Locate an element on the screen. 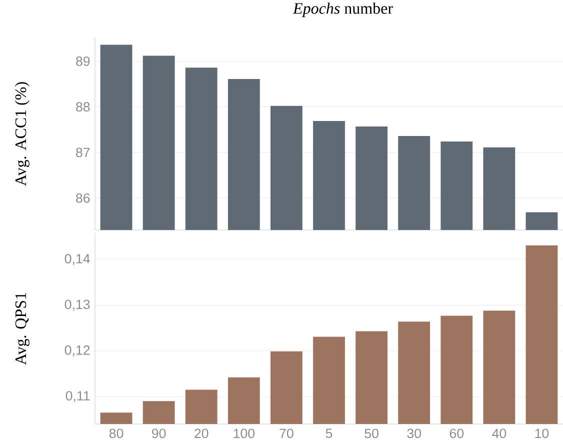  y-tick-label: 89 is located at coordinates (83, 61).